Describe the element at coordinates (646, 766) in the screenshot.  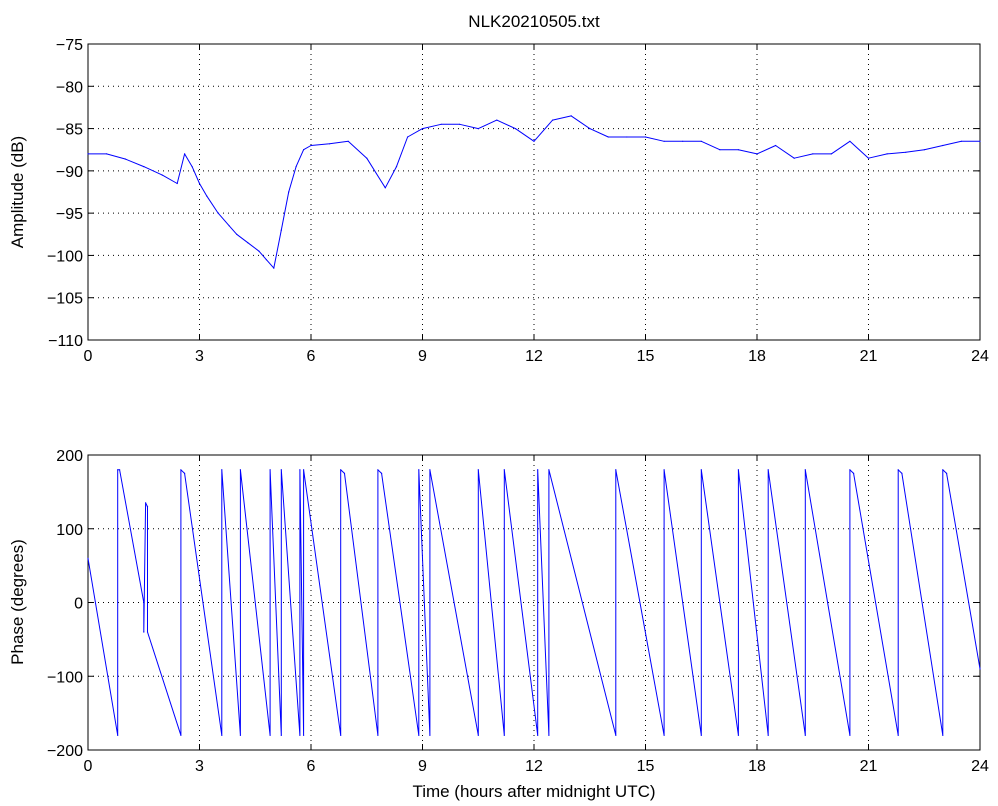
I see `phase-x-tick-label: 15` at that location.